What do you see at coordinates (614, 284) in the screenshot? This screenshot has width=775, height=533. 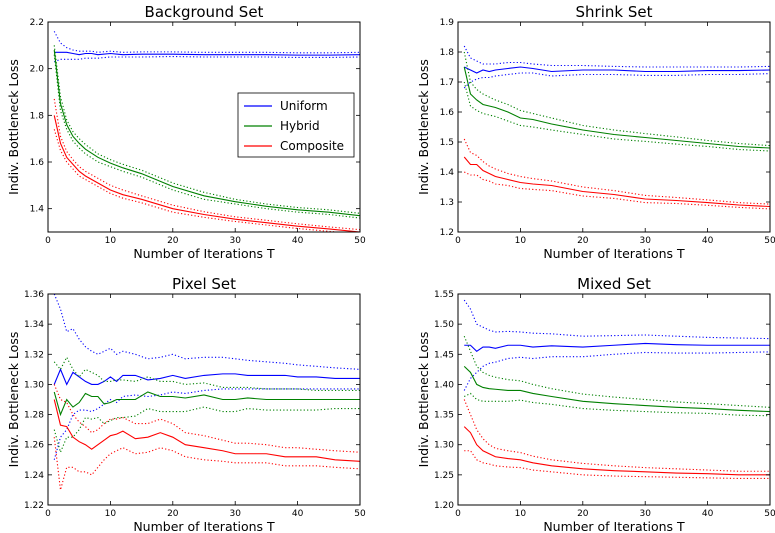 I see `chart-title: Mixed Set` at bounding box center [614, 284].